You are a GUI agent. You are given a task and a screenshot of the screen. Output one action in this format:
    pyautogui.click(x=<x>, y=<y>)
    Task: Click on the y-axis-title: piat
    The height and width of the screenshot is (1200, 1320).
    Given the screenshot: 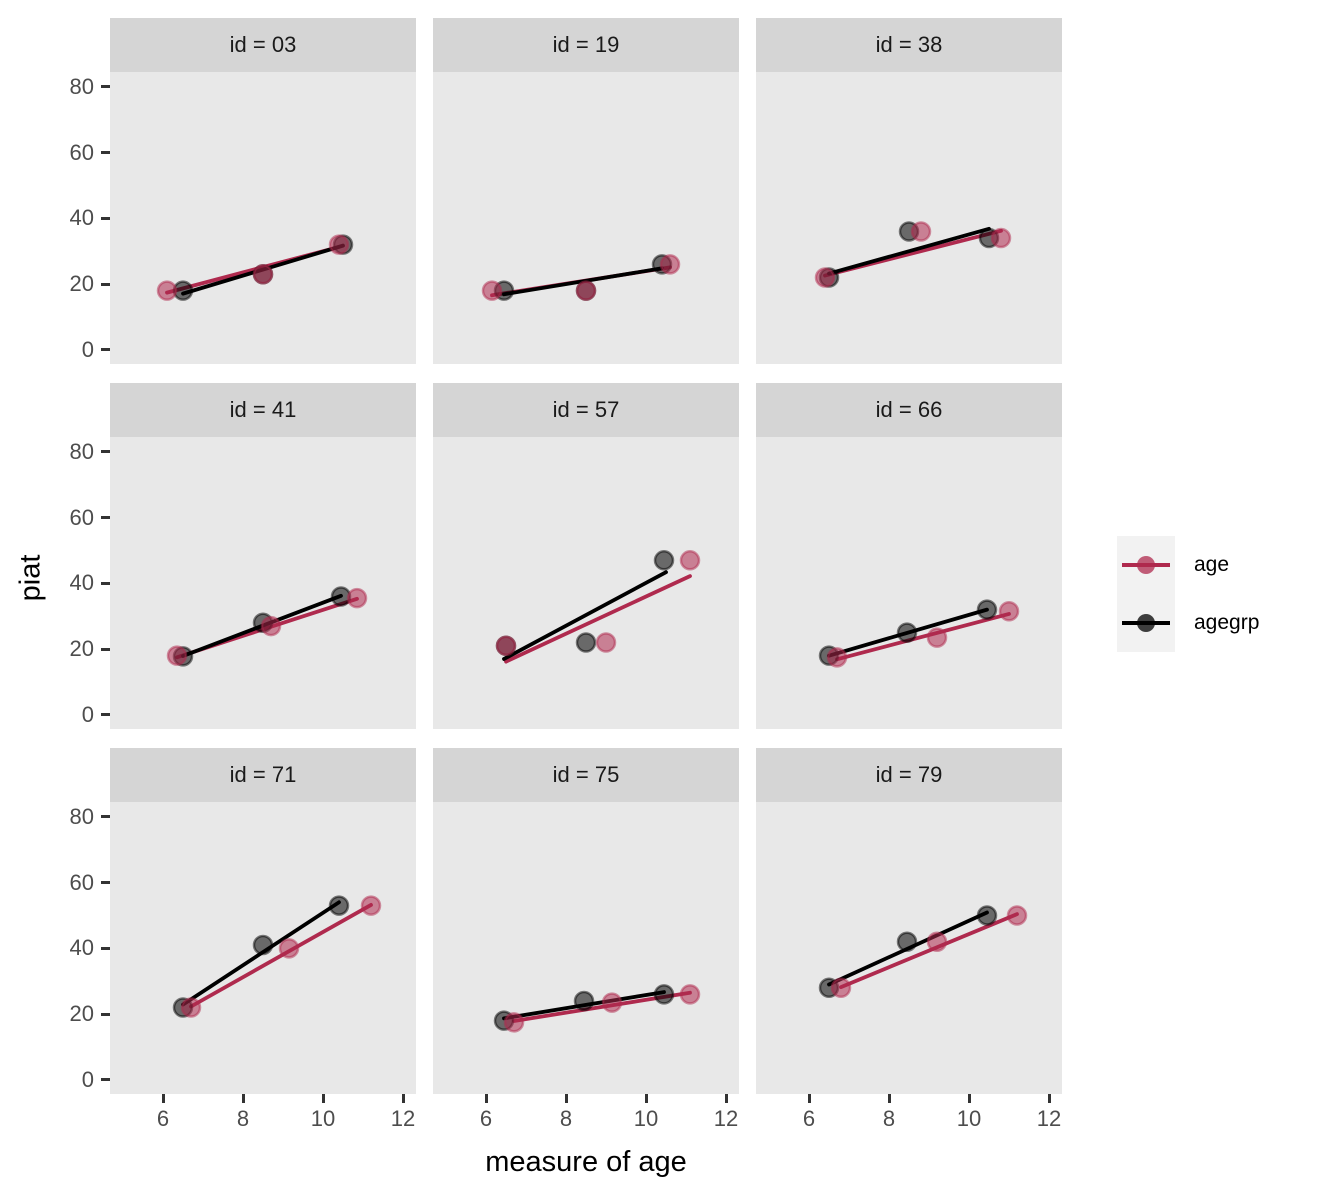 What is the action you would take?
    pyautogui.click(x=30, y=578)
    